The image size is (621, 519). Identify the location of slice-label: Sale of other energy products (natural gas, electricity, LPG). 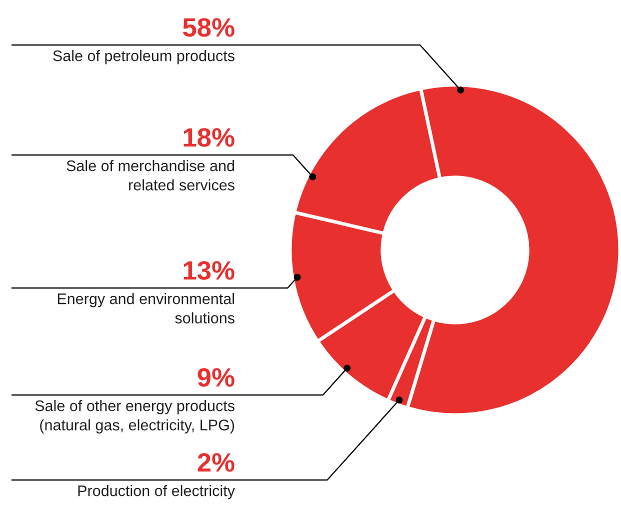
(134, 417).